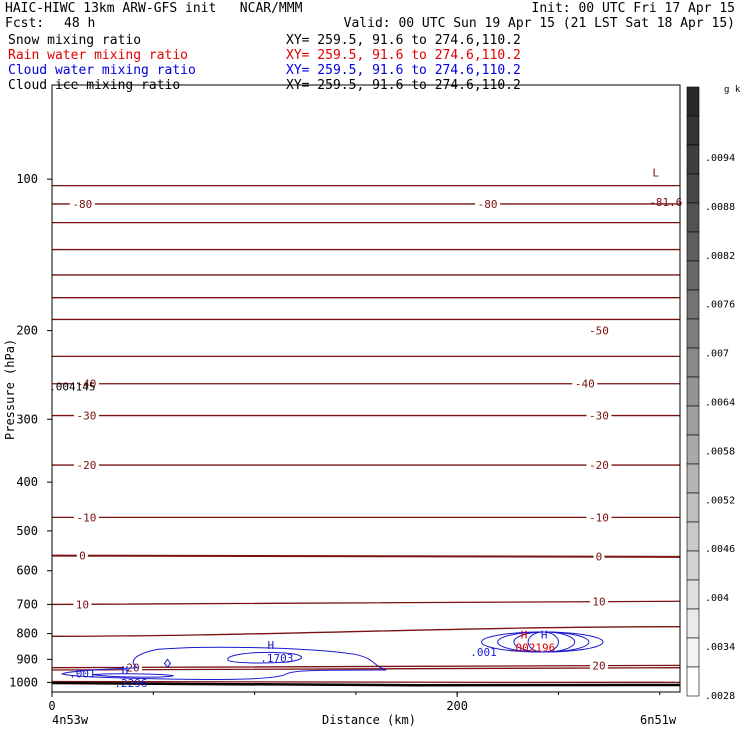  Describe the element at coordinates (23, 682) in the screenshot. I see `y-tick-label: 1000` at that location.